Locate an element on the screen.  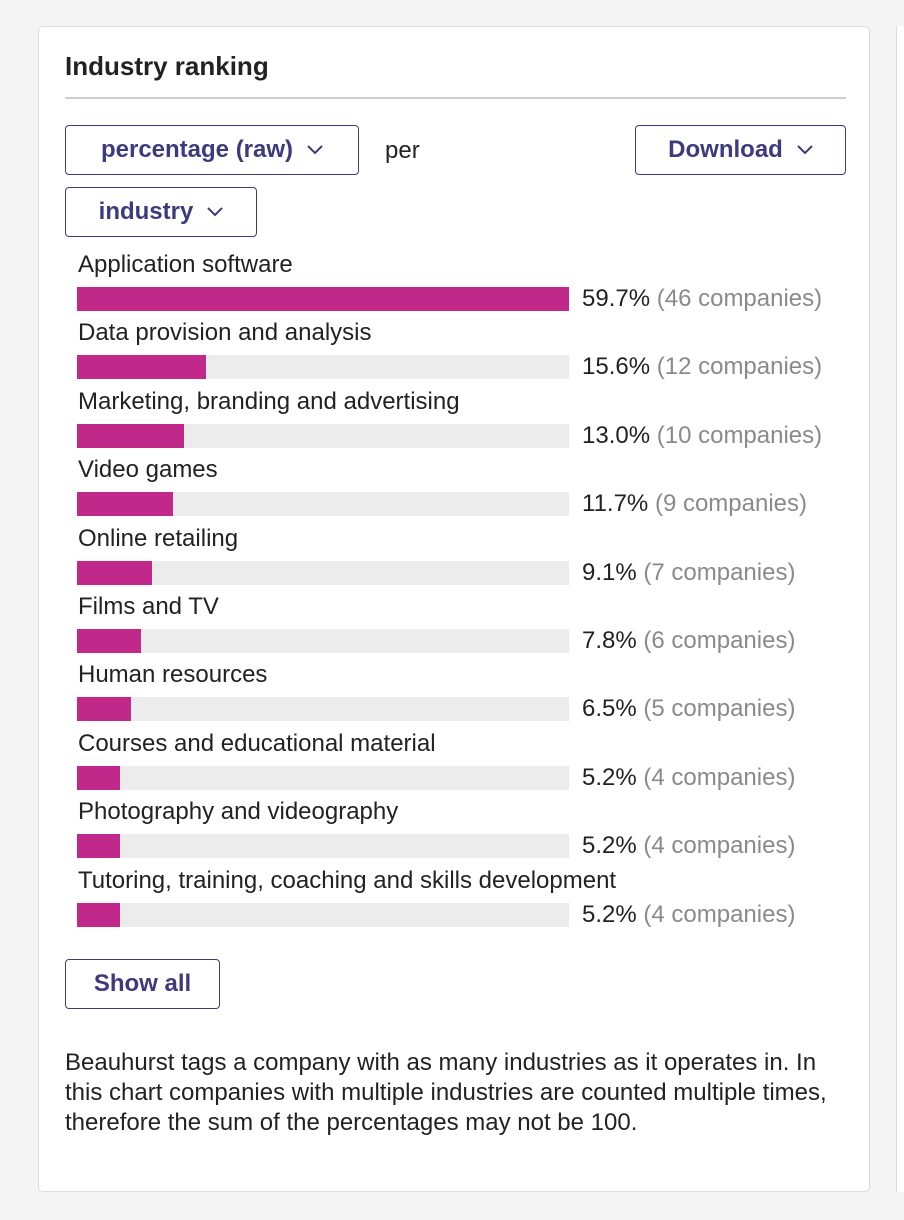
value-label: 9.1% (7 companies) is located at coordinates (688, 573).